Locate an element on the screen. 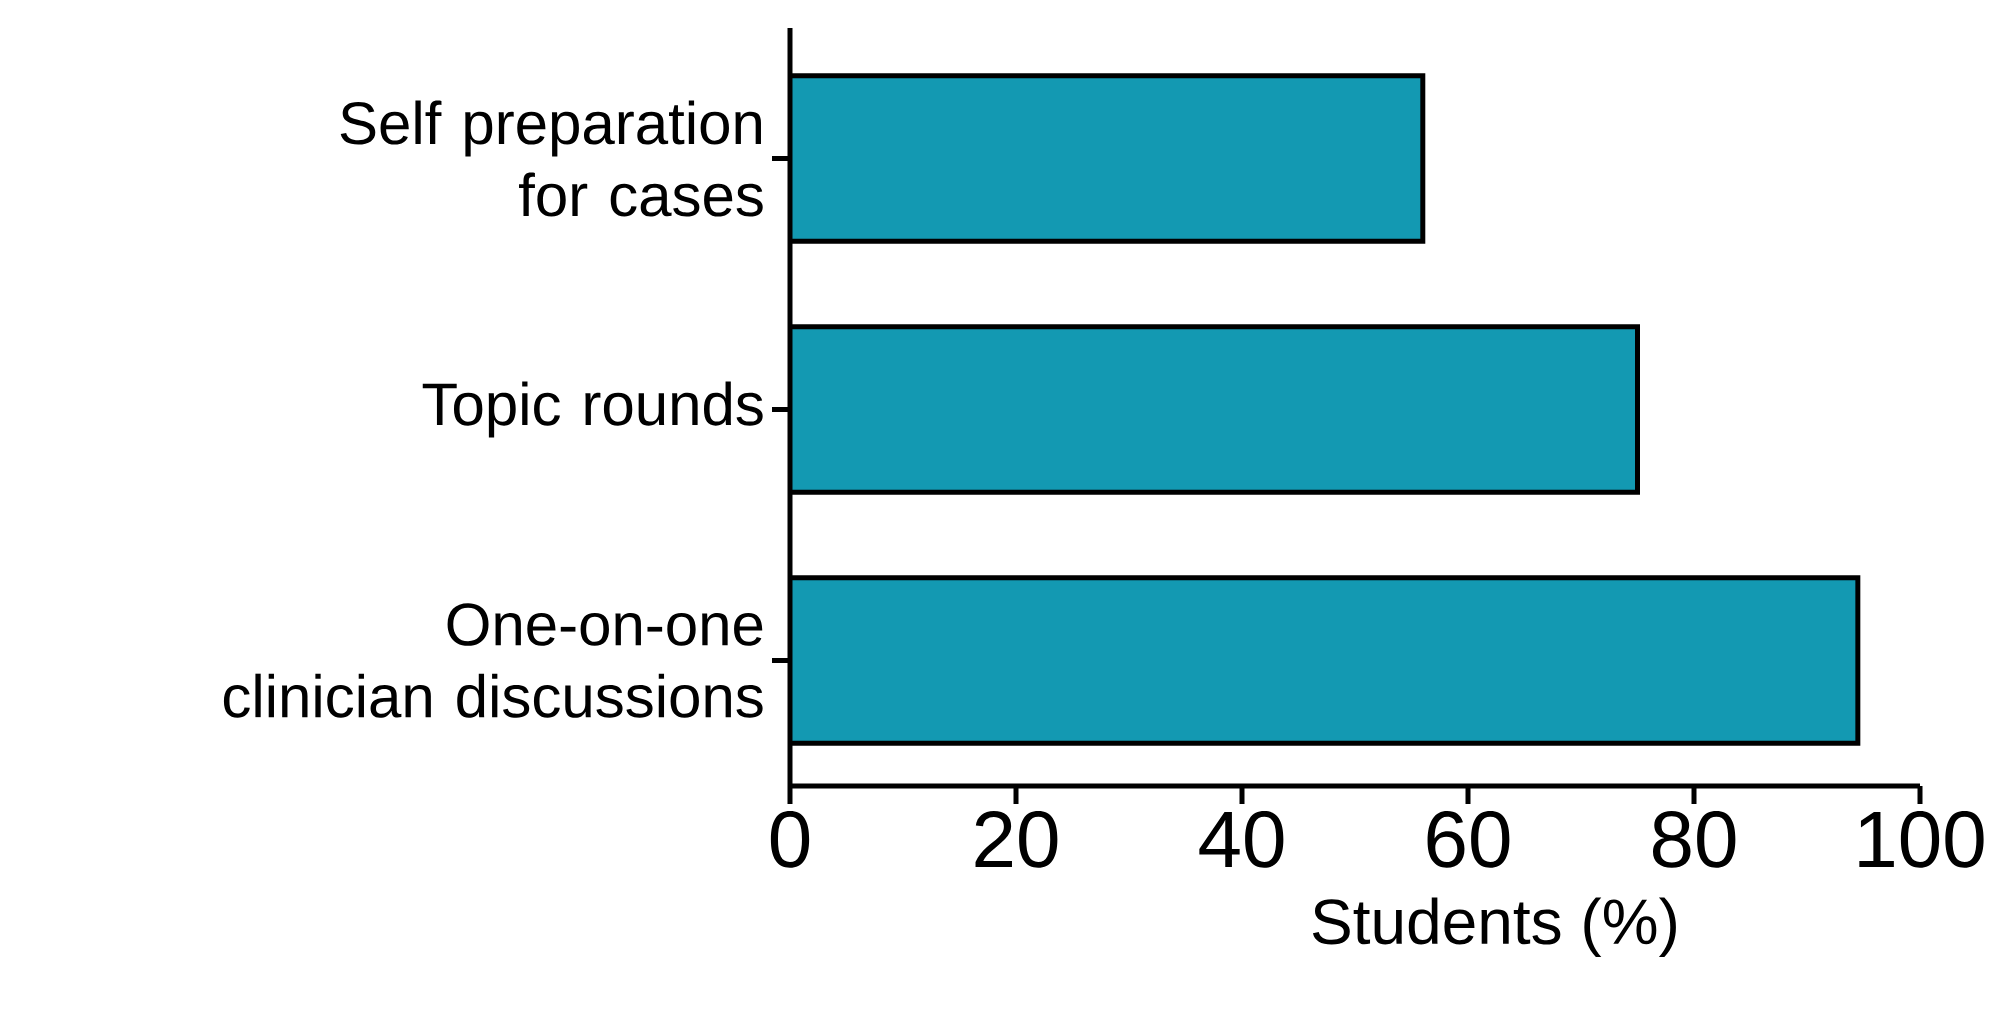  x-tick-label: 80 is located at coordinates (1694, 839).